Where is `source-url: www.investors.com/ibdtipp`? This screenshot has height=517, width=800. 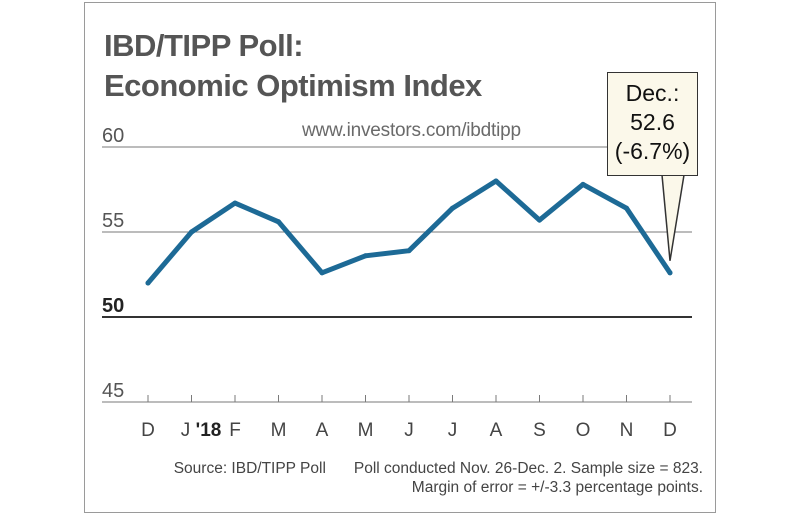 source-url: www.investors.com/ibdtipp is located at coordinates (411, 130).